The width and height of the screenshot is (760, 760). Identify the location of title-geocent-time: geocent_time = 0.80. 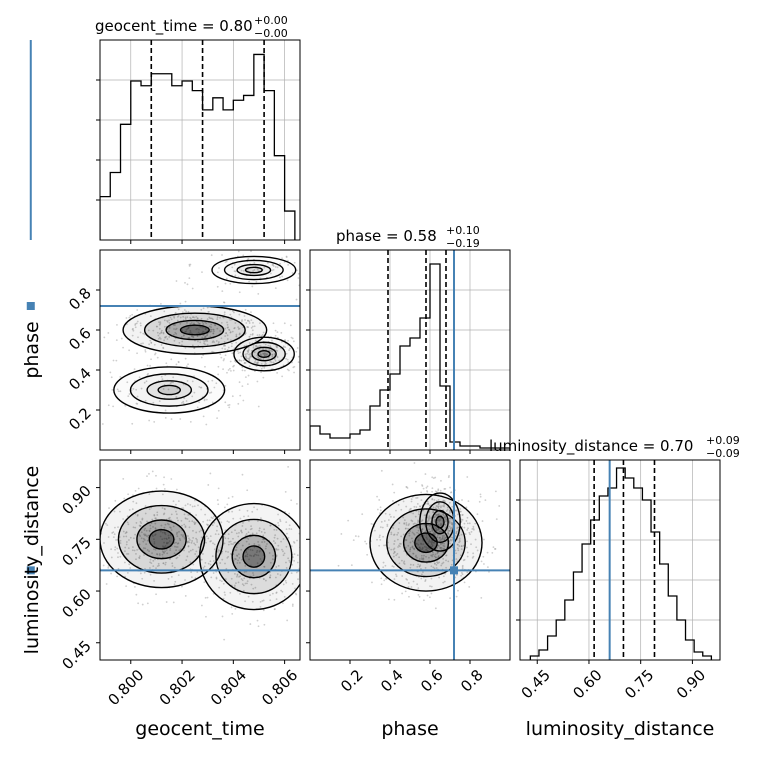
(174, 26).